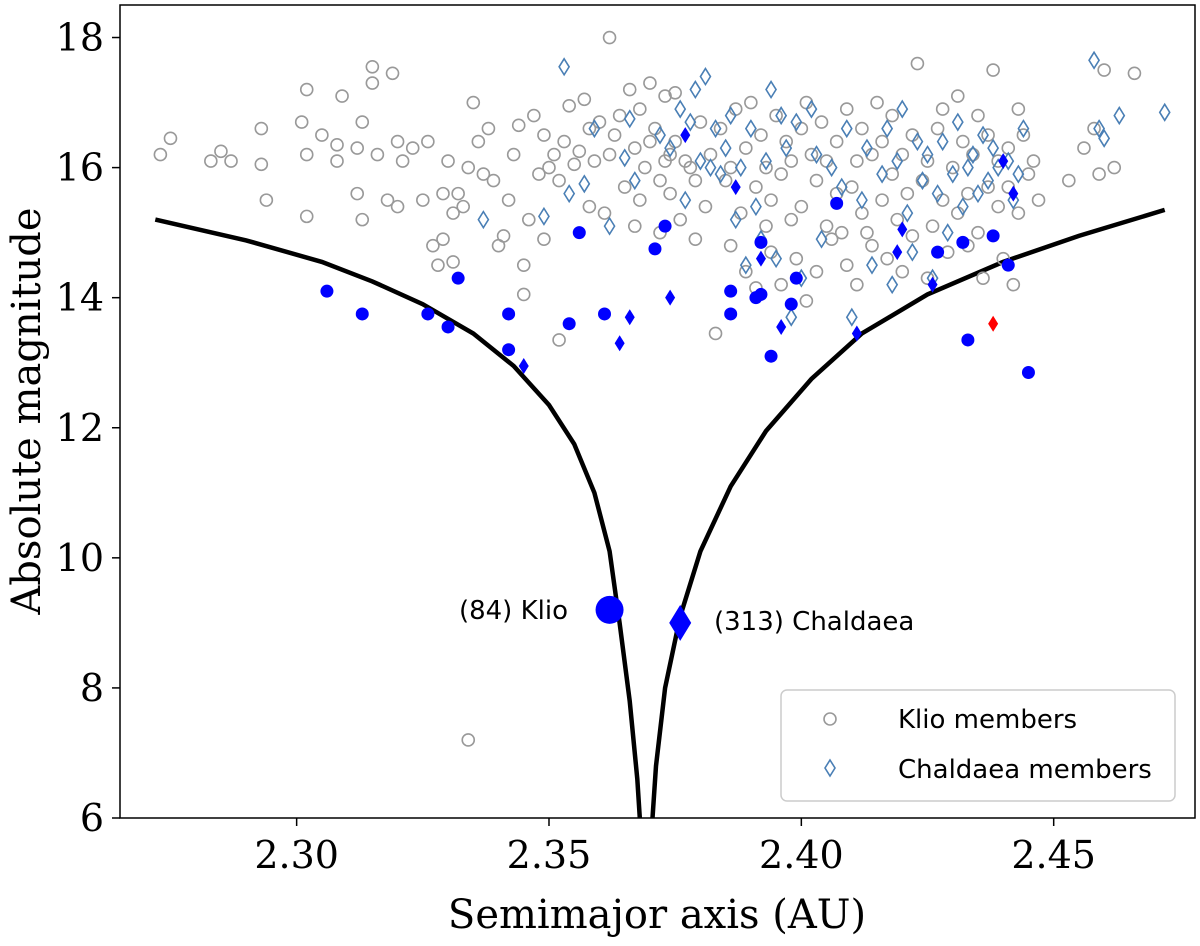 The width and height of the screenshot is (1200, 946). What do you see at coordinates (830, 768) in the screenshot?
I see `legend-marker-chaldaea` at bounding box center [830, 768].